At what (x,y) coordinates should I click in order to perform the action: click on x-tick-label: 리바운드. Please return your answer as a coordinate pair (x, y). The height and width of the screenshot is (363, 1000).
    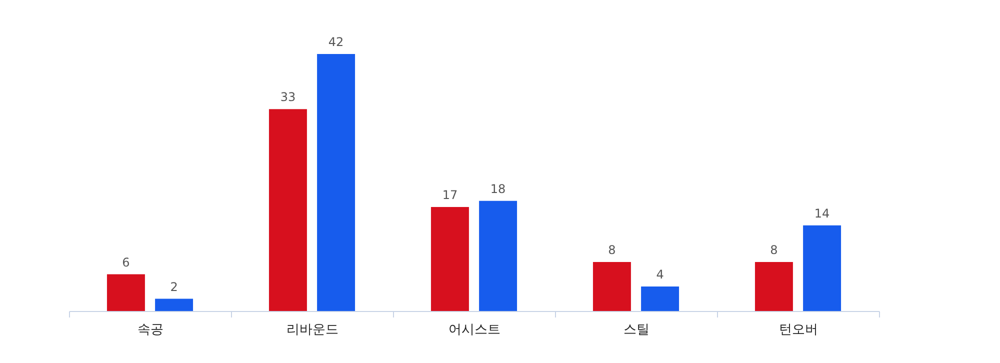
    Looking at the image, I should click on (312, 330).